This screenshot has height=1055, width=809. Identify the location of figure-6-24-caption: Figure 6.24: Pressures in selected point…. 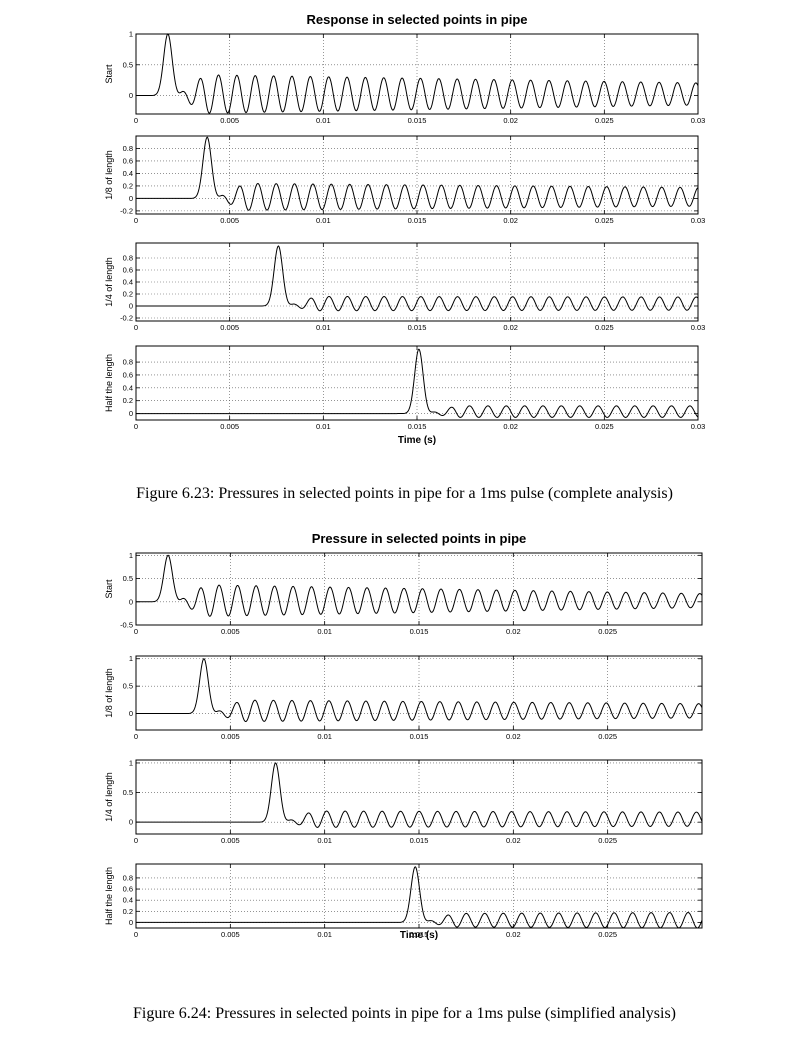
(404, 1013).